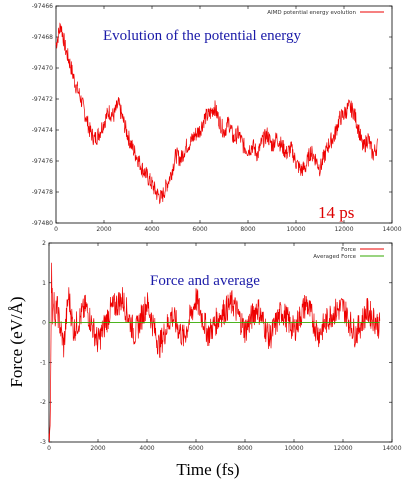 The image size is (402, 487). What do you see at coordinates (247, 229) in the screenshot?
I see `energy-x-tick-label: 8000` at bounding box center [247, 229].